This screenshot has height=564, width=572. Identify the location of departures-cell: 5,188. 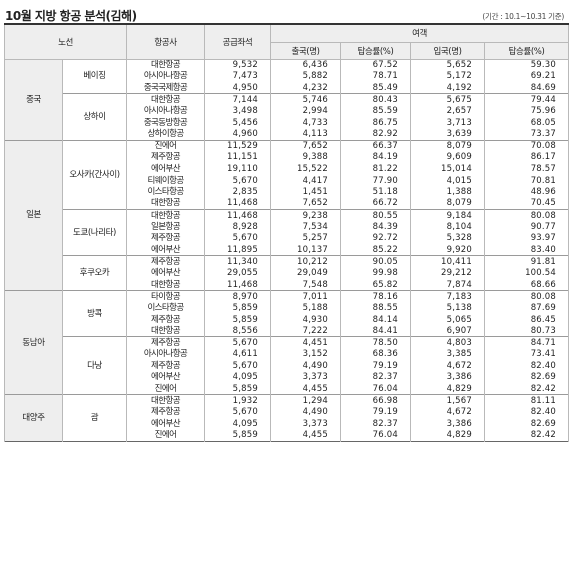
(305, 308).